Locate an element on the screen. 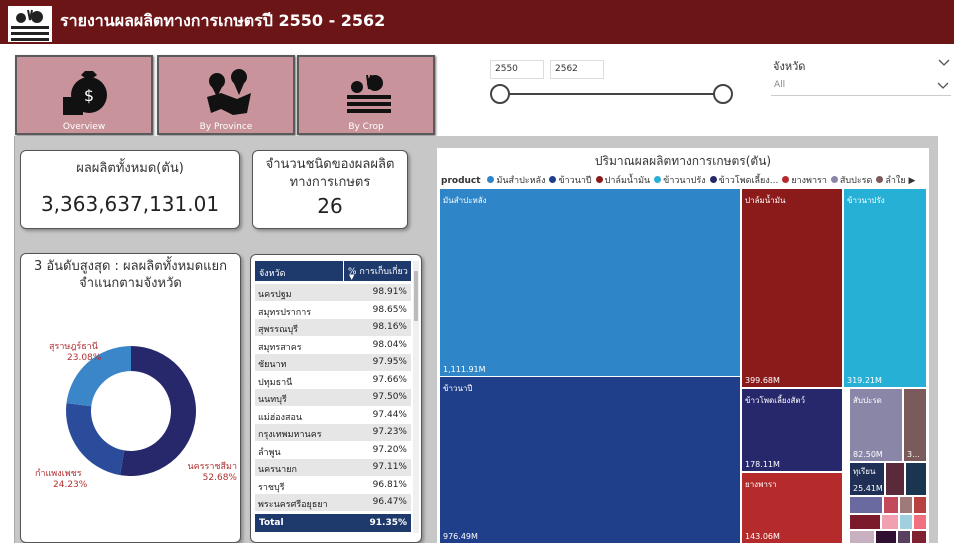 The image size is (954, 543). treemap-tile: มันสำปะหลัง 1,111.91M is located at coordinates (590, 282).